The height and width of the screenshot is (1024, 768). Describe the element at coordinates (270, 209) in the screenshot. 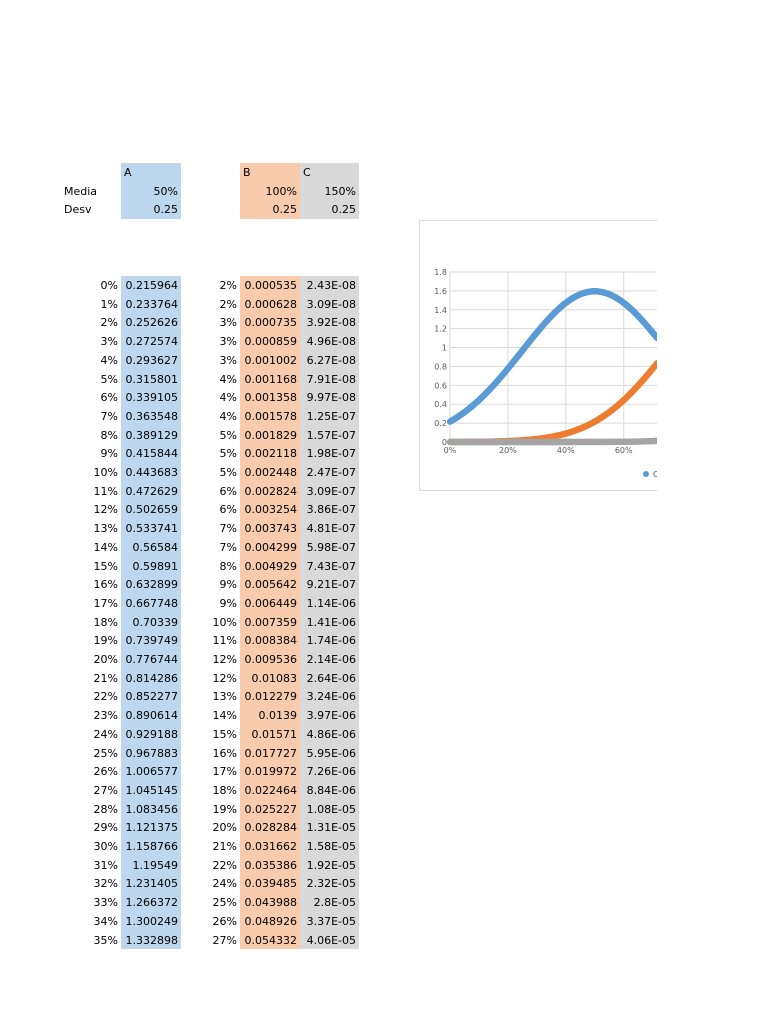

I see `desv-b-cell: 0.25` at that location.